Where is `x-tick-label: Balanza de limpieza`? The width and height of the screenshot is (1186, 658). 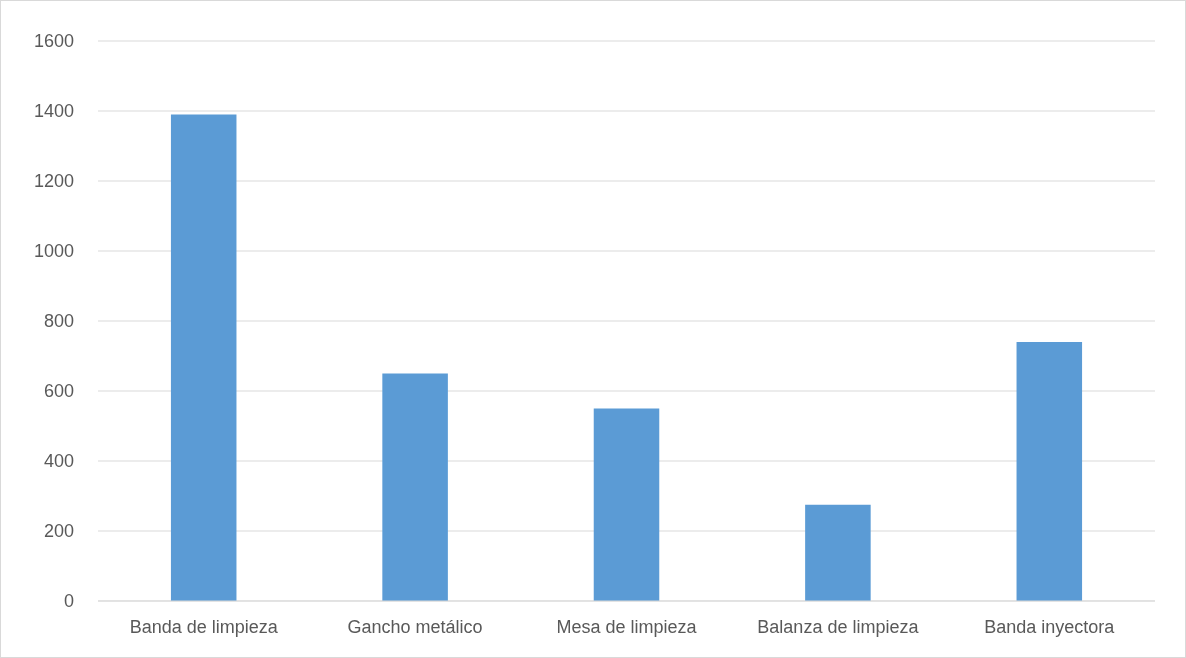
x-tick-label: Balanza de limpieza is located at coordinates (838, 627).